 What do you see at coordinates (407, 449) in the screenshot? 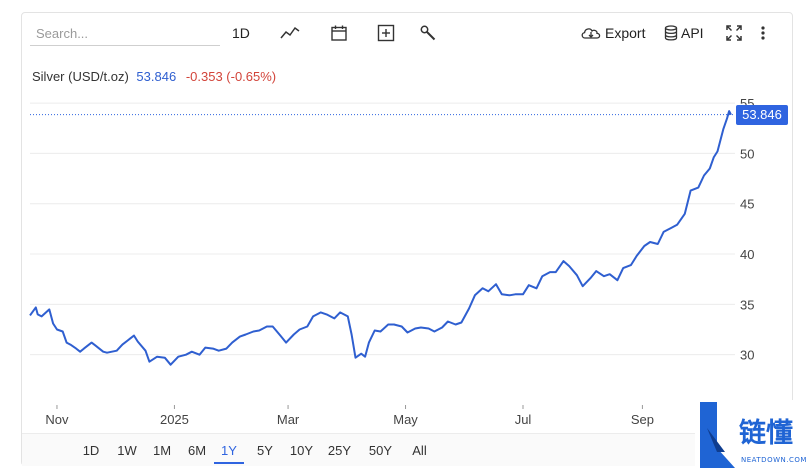
I see `range-selector: 1D 1W 1M 6M 1Y 5Y 10Y 25Y 50Y All` at bounding box center [407, 449].